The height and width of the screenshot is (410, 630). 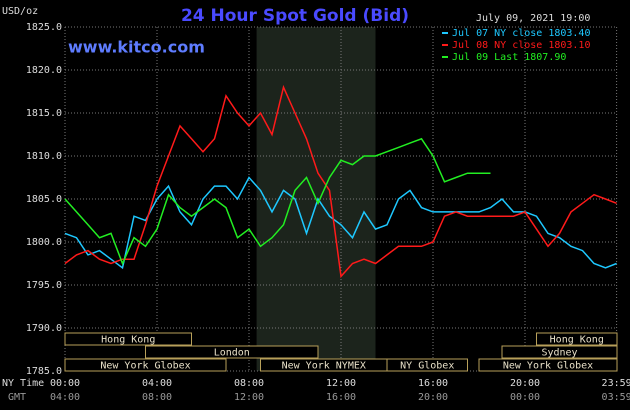 I want to click on legend-label: Jul 09 Last 1807.90, so click(x=509, y=57).